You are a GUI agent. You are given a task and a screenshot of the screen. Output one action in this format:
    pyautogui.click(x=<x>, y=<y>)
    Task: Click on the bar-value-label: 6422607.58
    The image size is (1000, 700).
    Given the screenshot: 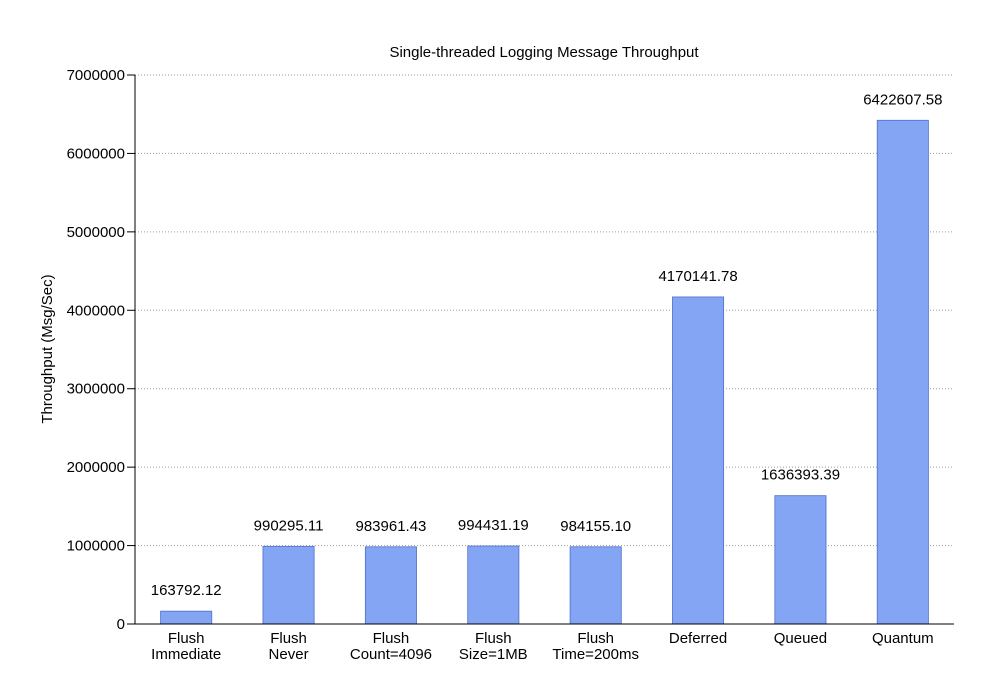 What is the action you would take?
    pyautogui.click(x=902, y=99)
    